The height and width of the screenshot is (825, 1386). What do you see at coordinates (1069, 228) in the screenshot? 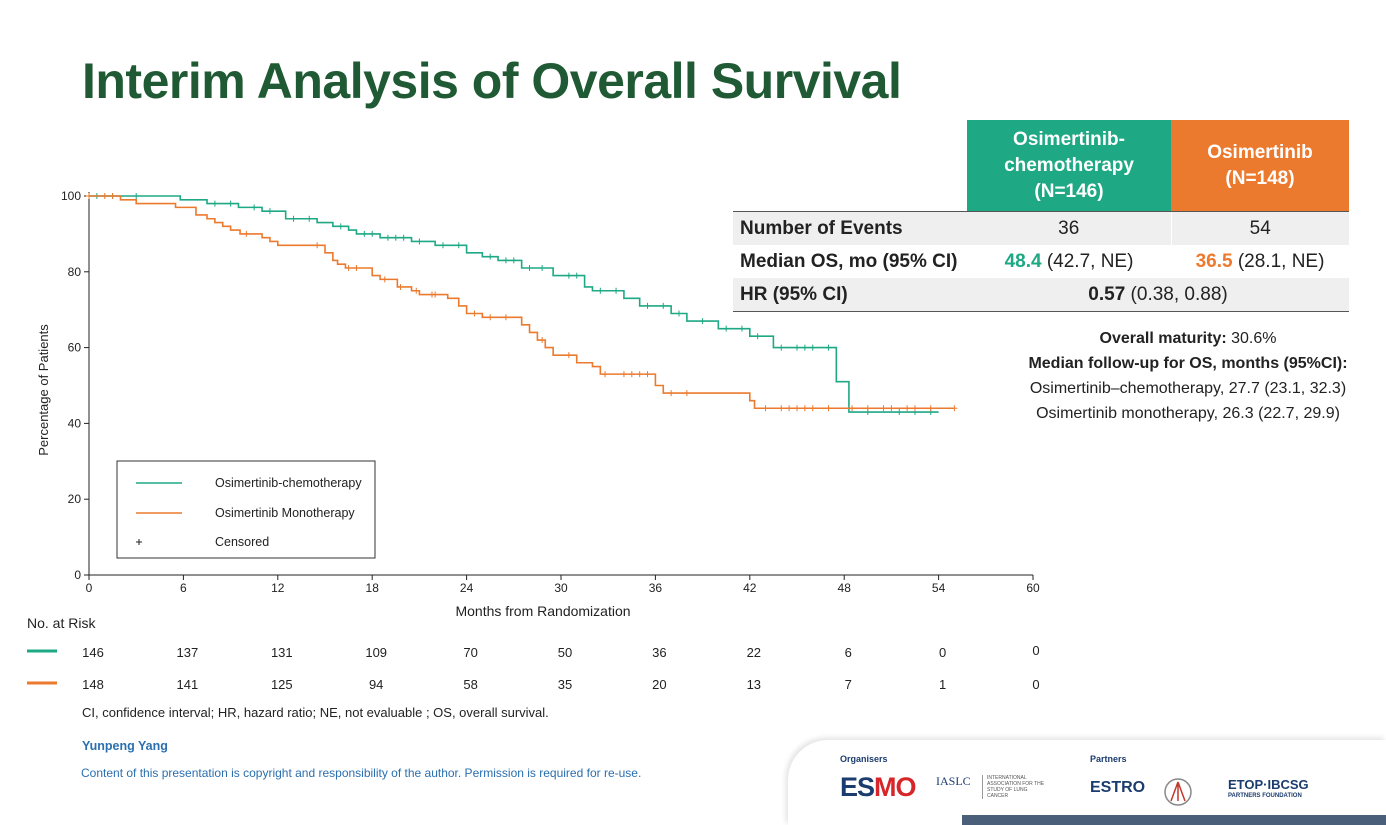
I see `events-chemo: 36` at bounding box center [1069, 228].